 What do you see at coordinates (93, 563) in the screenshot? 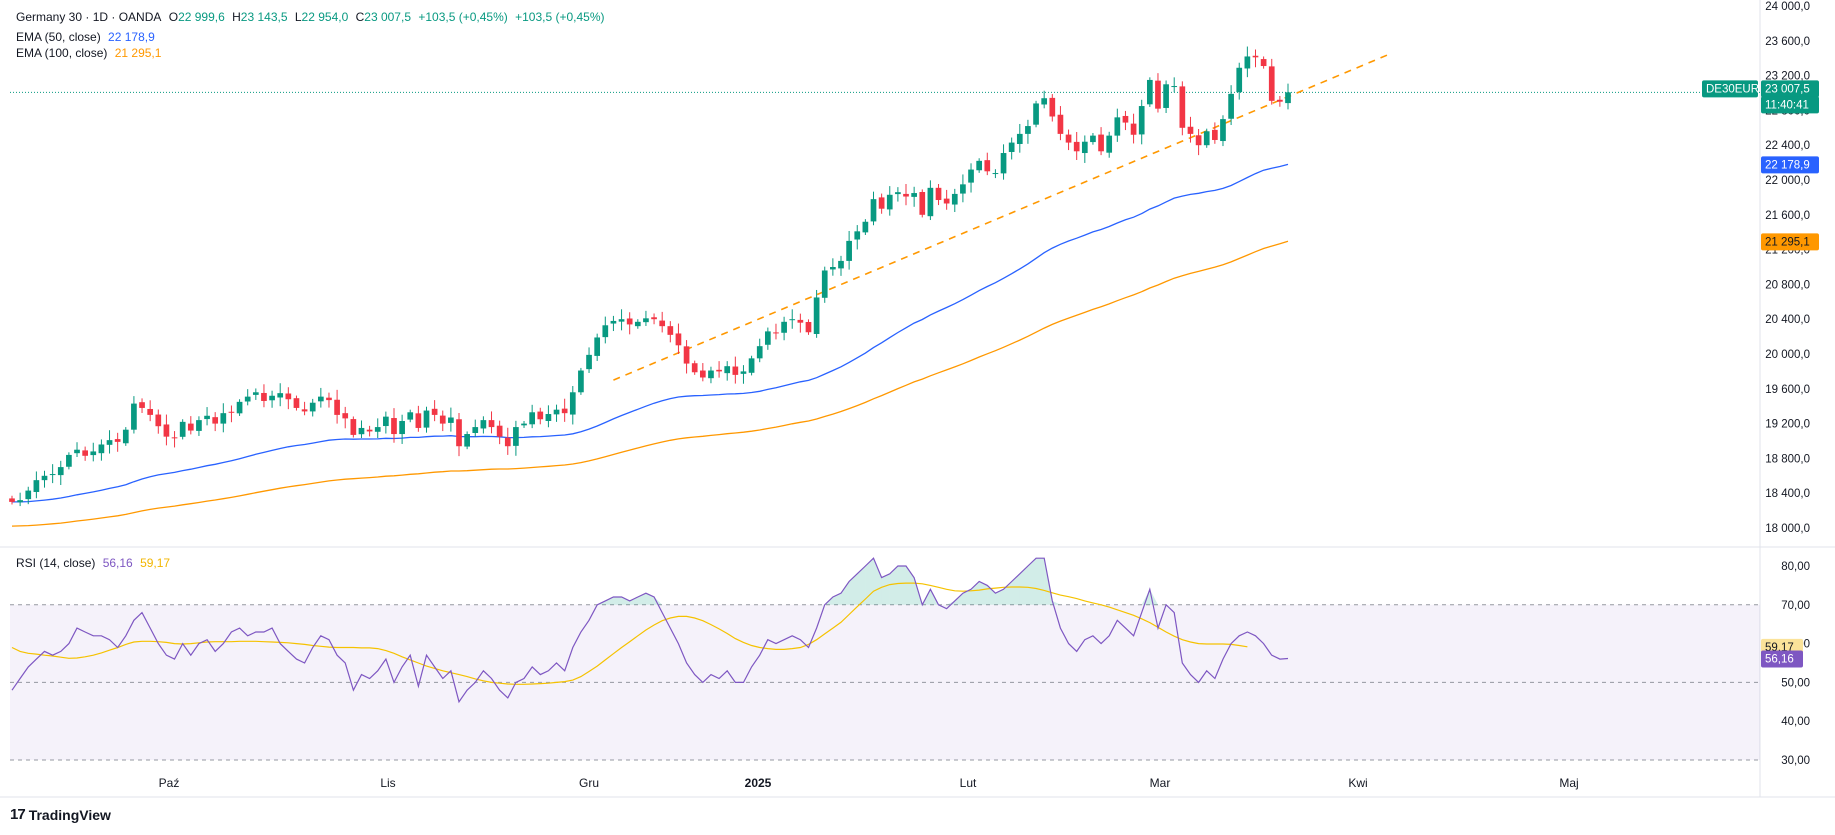
I see `rsi-legend: RSI (14, close) 56,16 59,17` at bounding box center [93, 563].